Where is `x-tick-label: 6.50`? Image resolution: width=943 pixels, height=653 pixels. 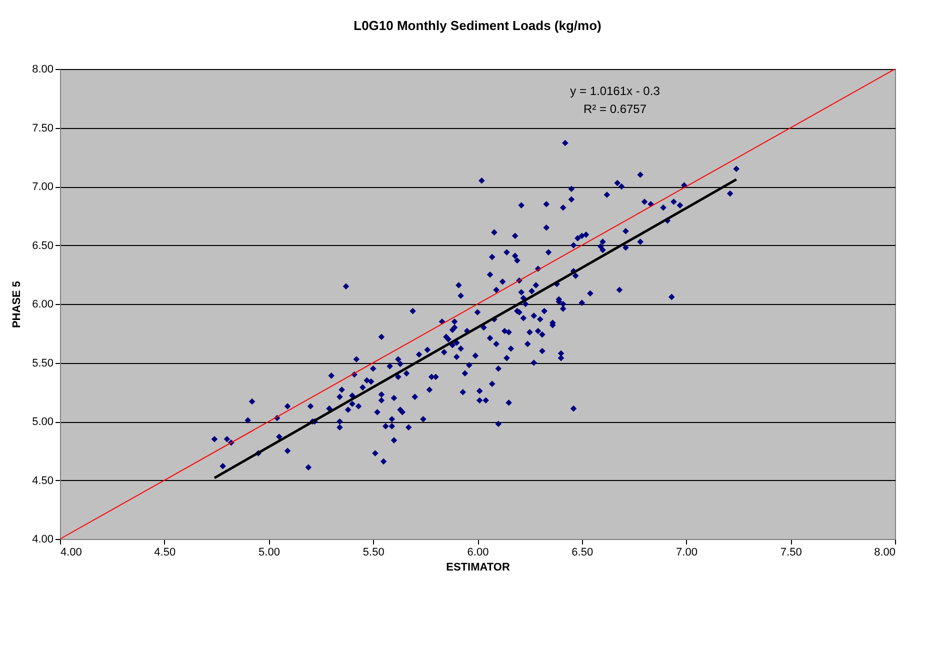
x-tick-label: 6.50 is located at coordinates (583, 552).